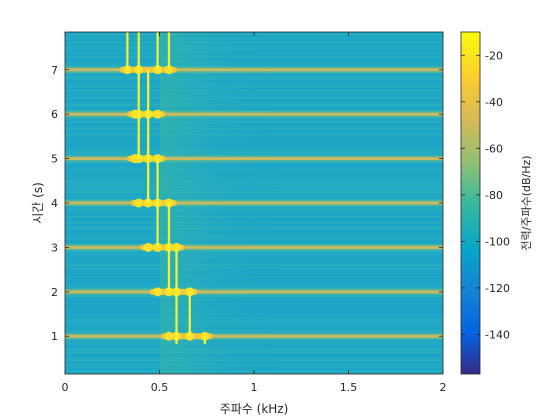 The width and height of the screenshot is (560, 420). Describe the element at coordinates (54, 247) in the screenshot. I see `y-tick-label: 3` at that location.